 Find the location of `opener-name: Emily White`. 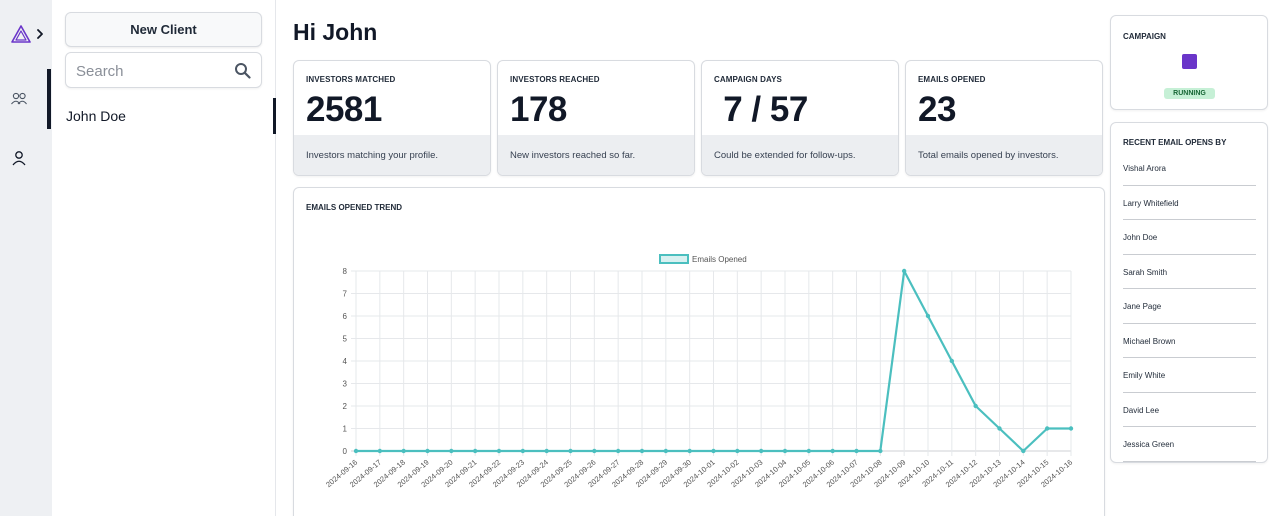

opener-name: Emily White is located at coordinates (1144, 375).